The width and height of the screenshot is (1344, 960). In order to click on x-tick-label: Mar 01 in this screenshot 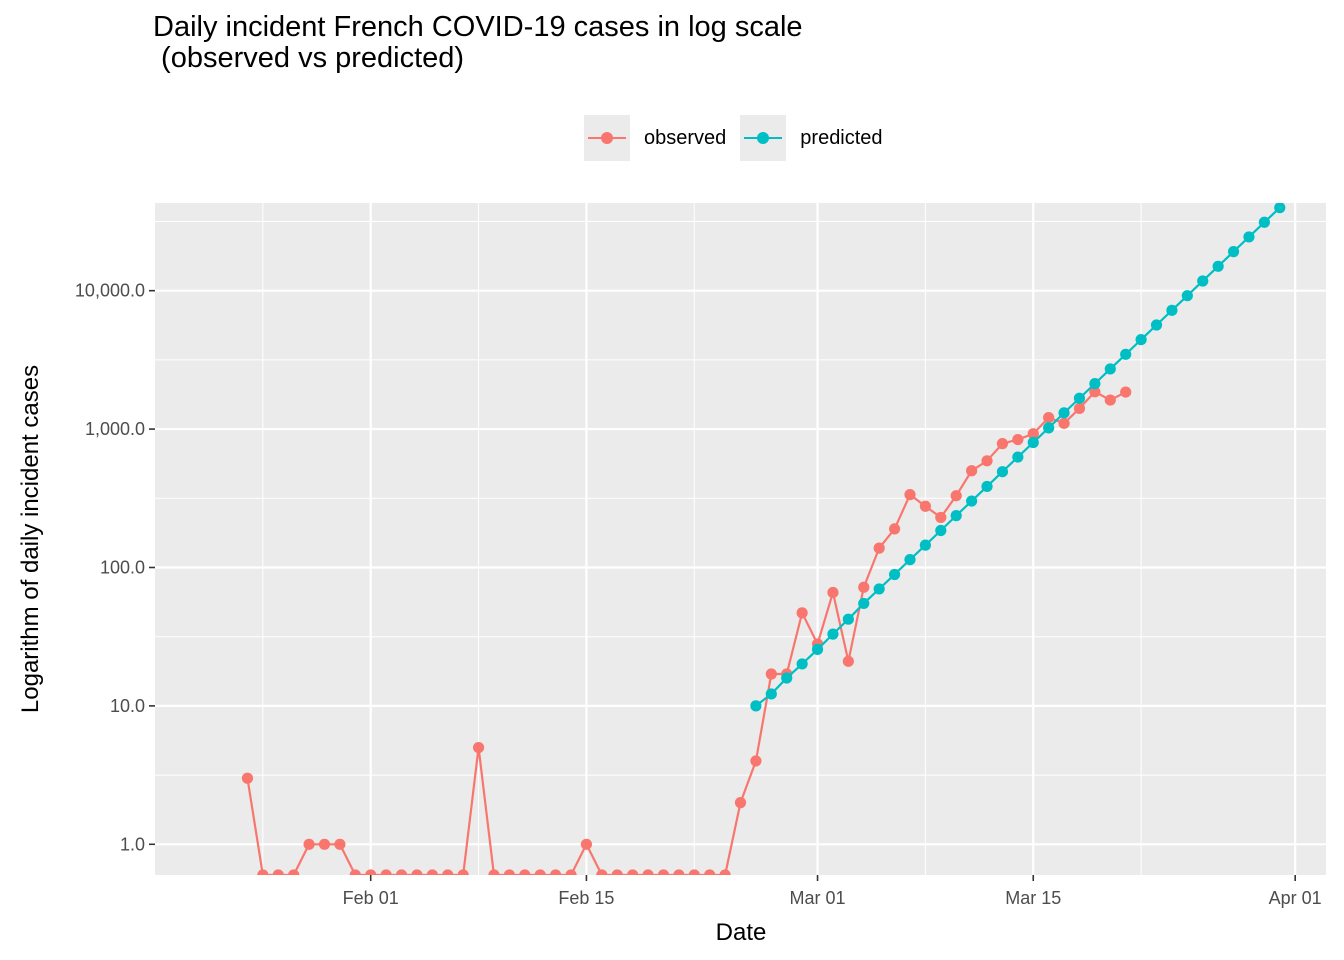, I will do `click(818, 898)`.